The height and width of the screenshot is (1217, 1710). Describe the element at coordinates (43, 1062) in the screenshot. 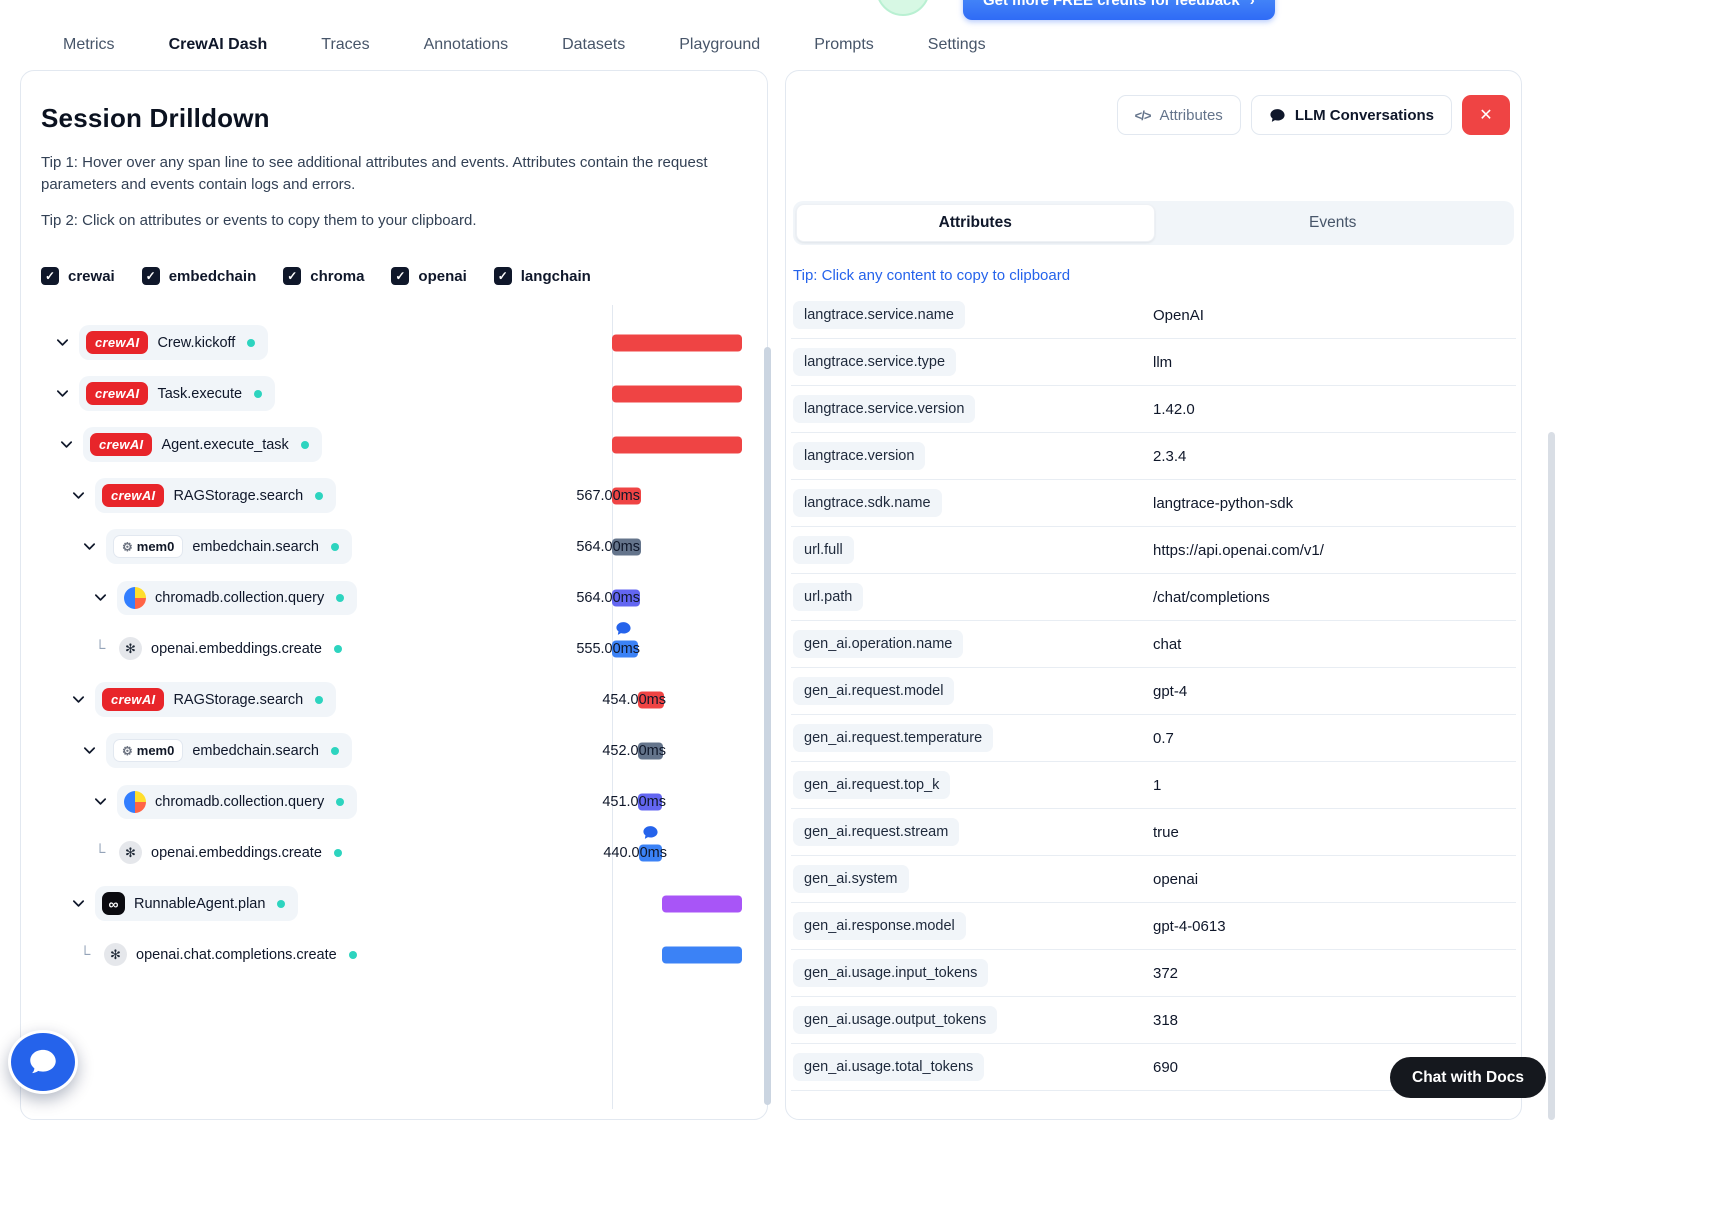

I see `chat-widget-launcher` at that location.